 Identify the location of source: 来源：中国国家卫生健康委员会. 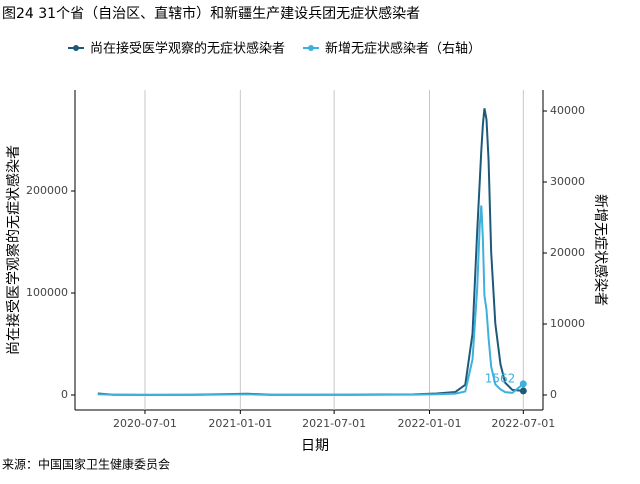
(86, 464).